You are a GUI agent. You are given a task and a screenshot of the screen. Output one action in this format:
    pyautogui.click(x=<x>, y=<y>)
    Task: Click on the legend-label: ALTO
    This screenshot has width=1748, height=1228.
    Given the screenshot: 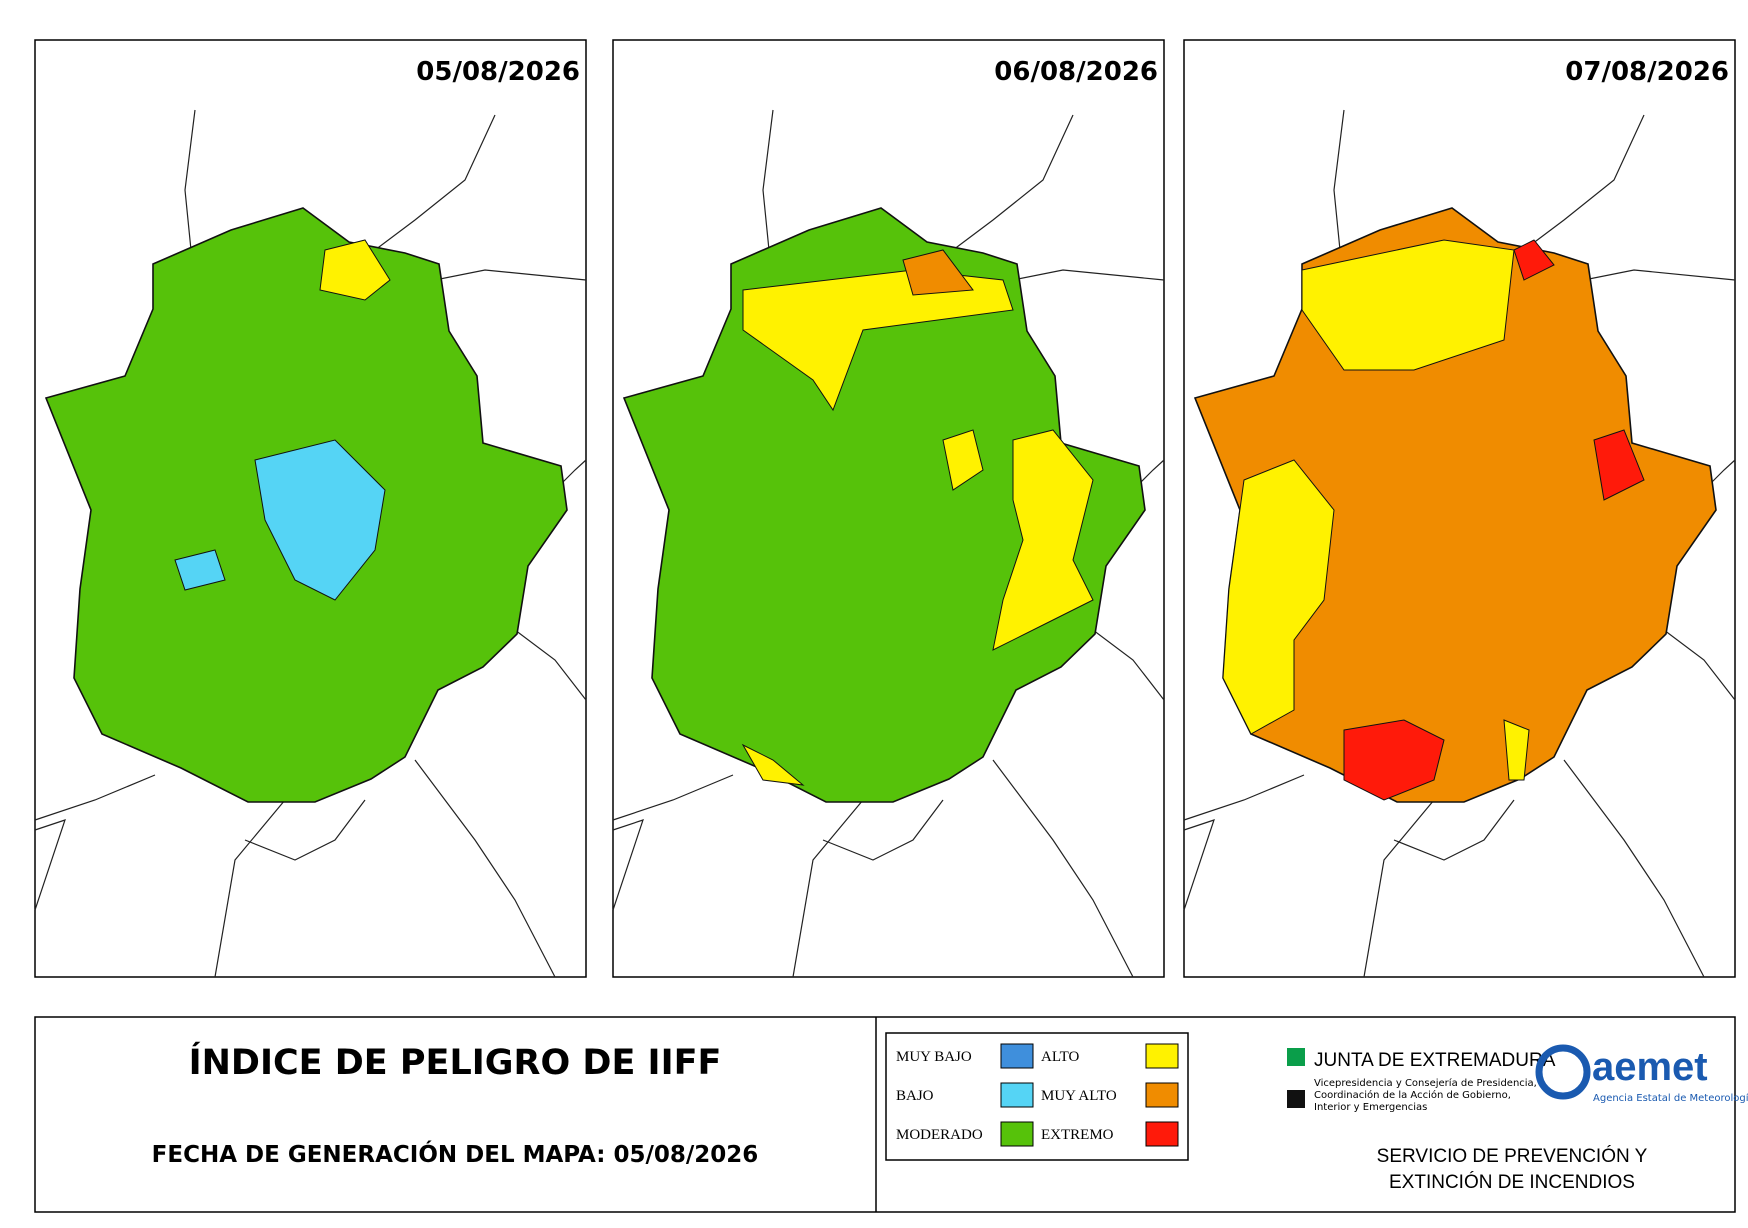 What is the action you would take?
    pyautogui.click(x=1060, y=1057)
    